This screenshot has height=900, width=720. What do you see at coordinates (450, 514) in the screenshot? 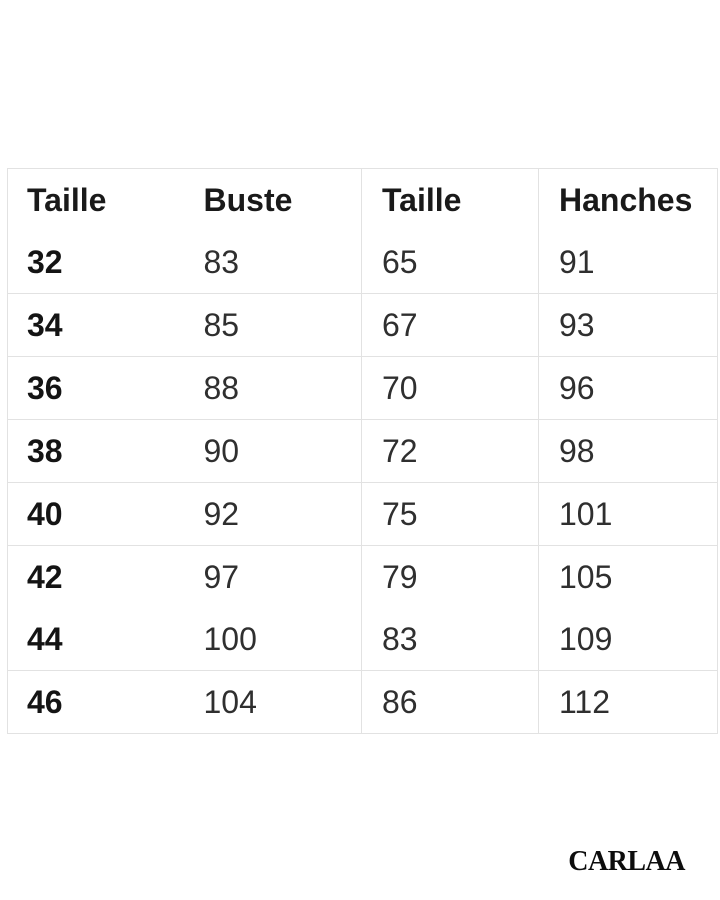
I see `cell-waist: 75` at bounding box center [450, 514].